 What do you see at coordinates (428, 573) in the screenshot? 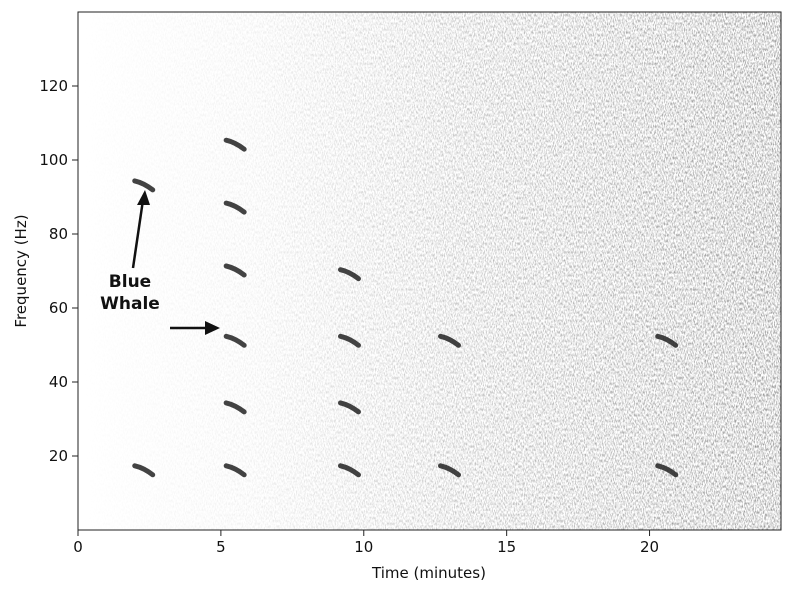
I see `x-axis-label: Time (minutes)` at bounding box center [428, 573].